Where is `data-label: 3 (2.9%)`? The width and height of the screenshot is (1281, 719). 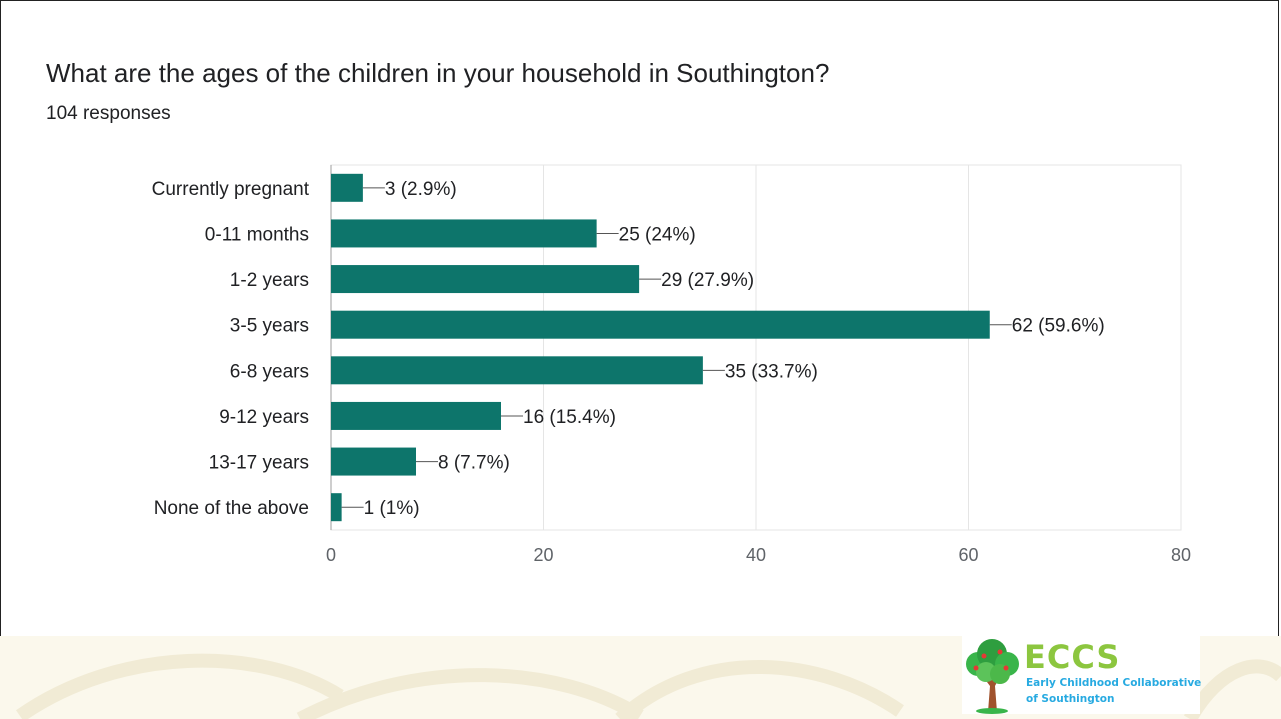 data-label: 3 (2.9%) is located at coordinates (421, 189).